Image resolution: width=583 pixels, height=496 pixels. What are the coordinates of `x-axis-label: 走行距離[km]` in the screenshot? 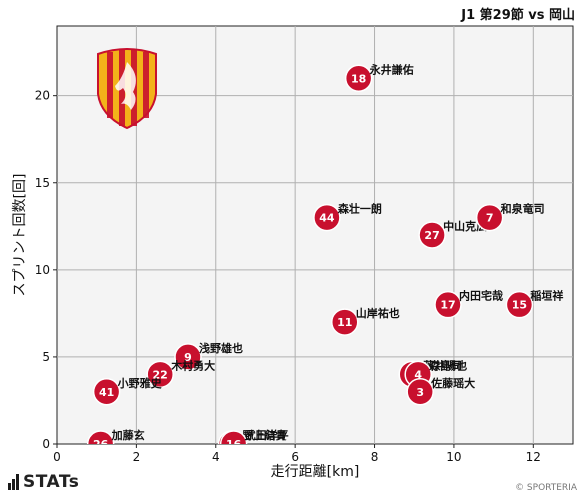 It's located at (315, 471).